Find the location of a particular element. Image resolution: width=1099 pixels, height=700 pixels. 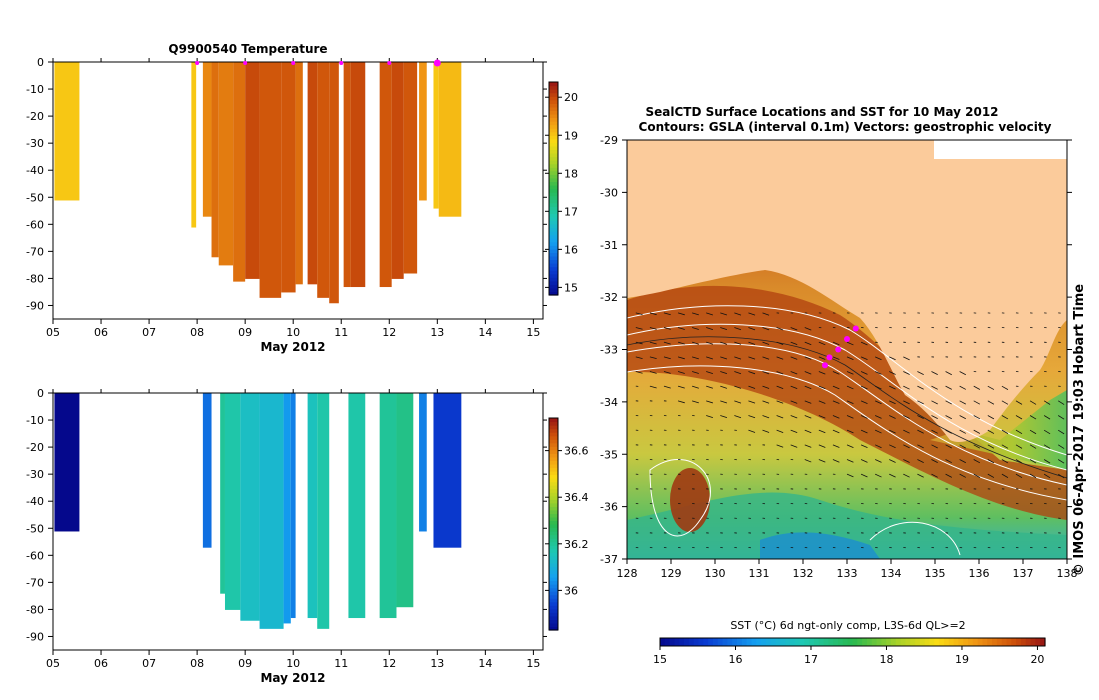

gsla-zero-contour is located at coordinates (847, 407).